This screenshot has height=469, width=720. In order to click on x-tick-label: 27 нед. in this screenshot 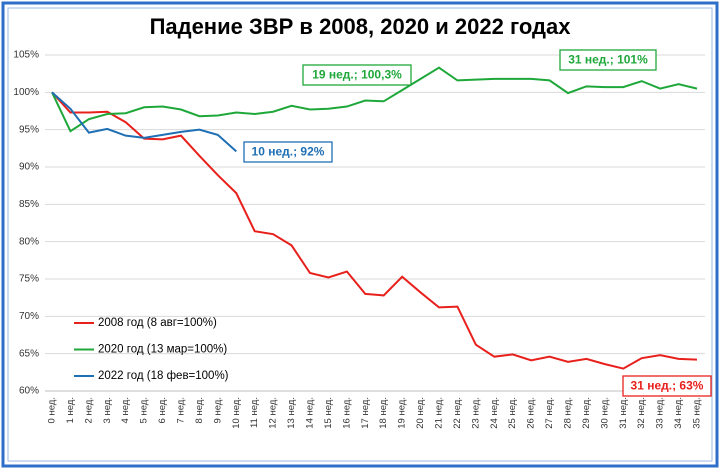, I will do `click(549, 413)`.